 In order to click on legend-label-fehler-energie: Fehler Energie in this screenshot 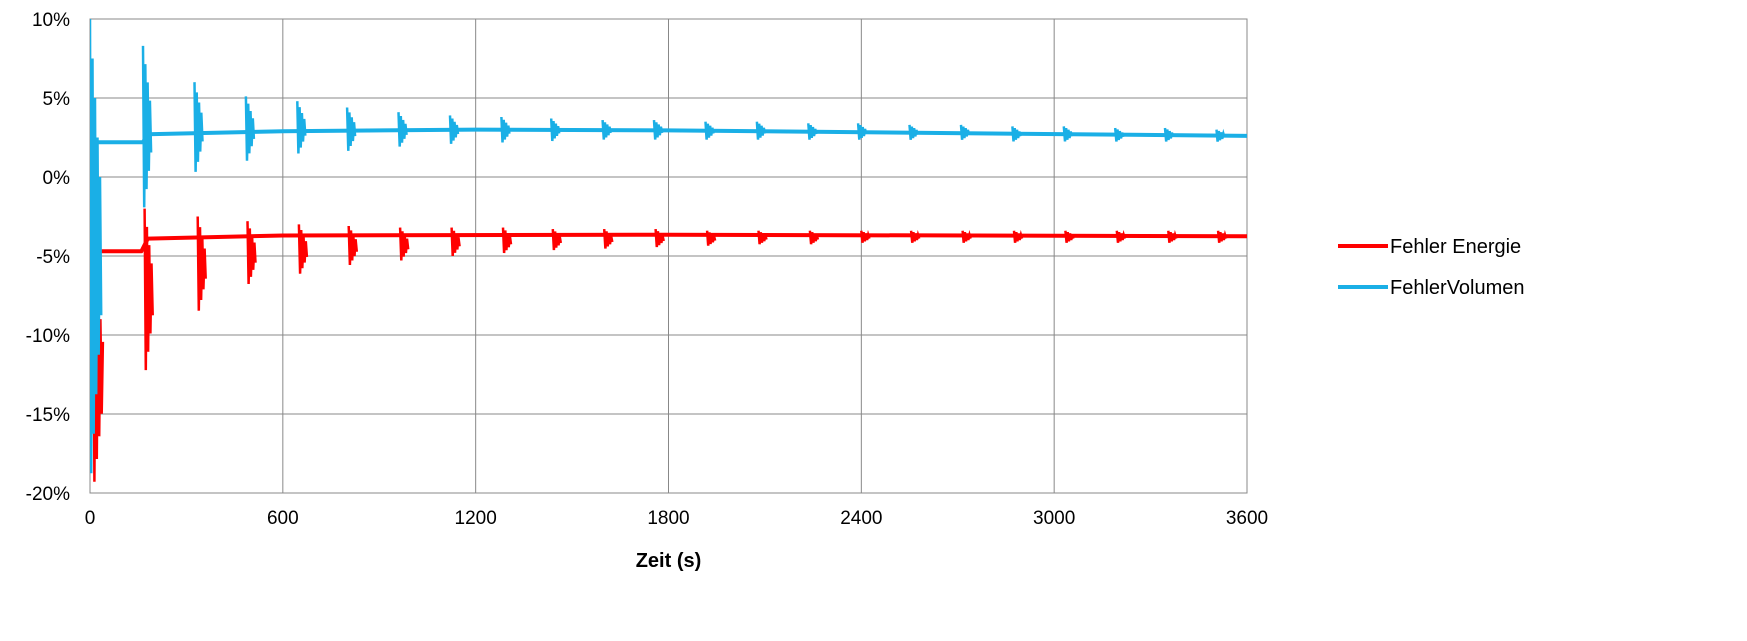, I will do `click(1455, 247)`.